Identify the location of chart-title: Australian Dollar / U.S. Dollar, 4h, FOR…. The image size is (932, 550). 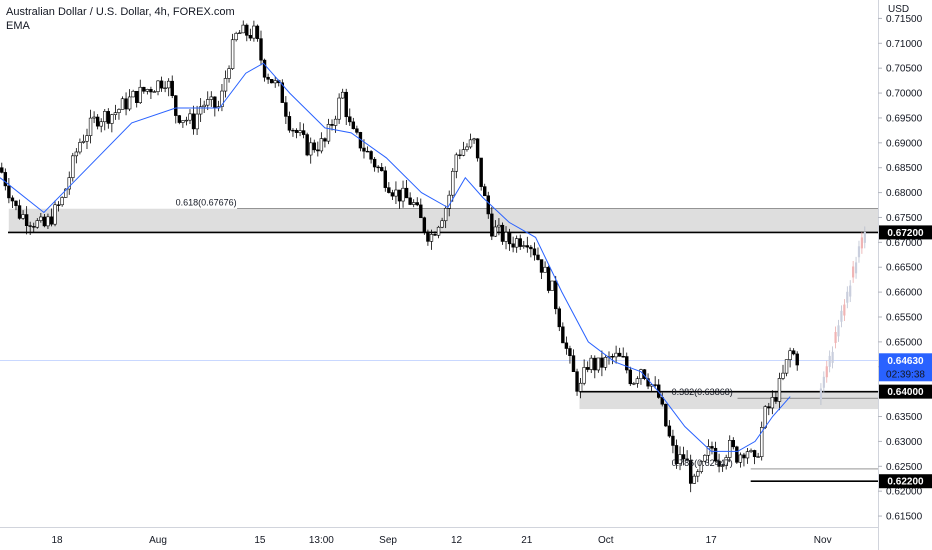
(120, 12).